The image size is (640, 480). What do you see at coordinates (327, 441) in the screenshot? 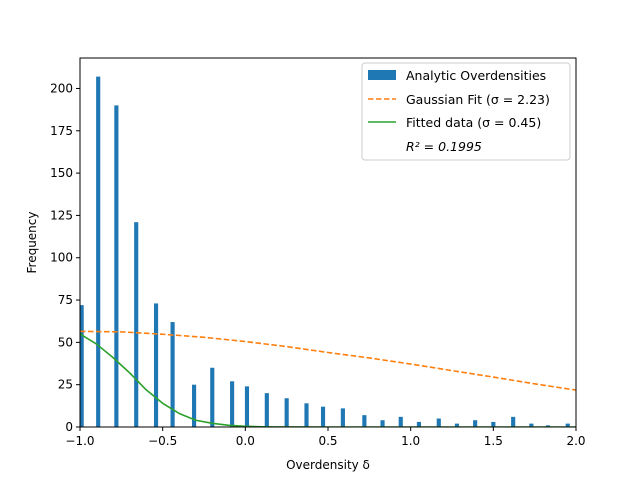
I see `x-tick-label: 0.5` at bounding box center [327, 441].